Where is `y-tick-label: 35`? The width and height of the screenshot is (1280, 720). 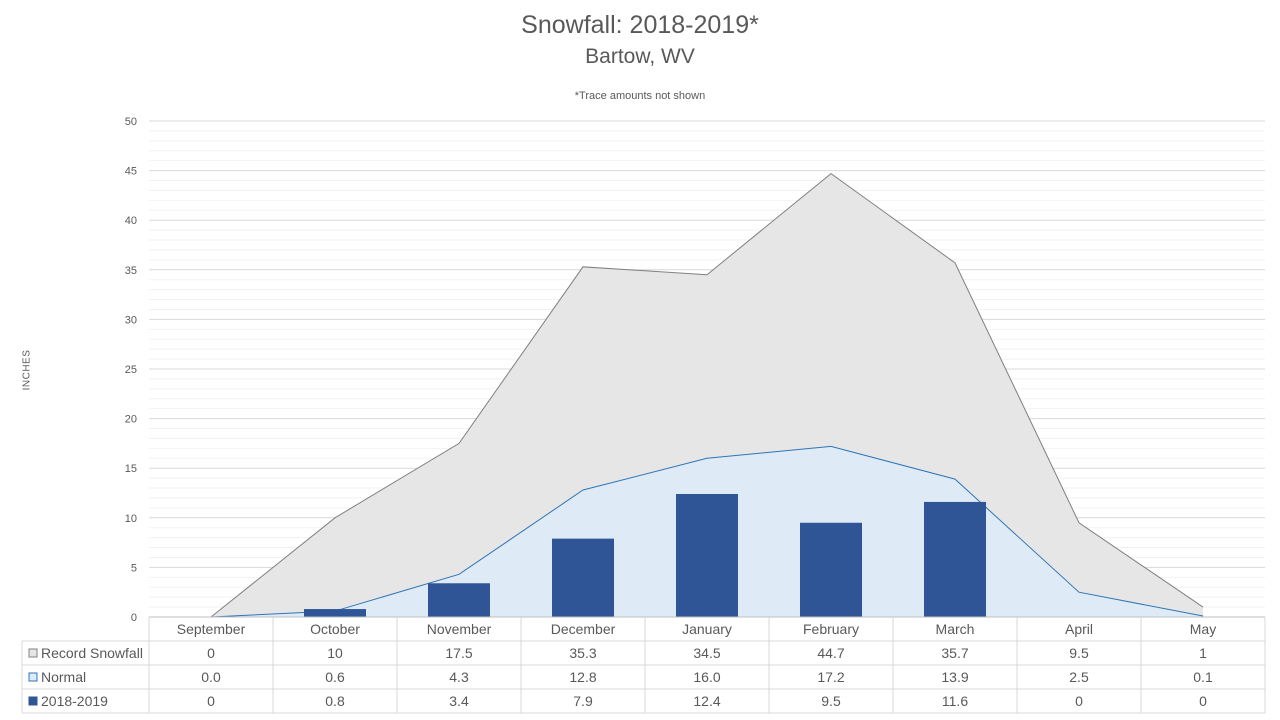 y-tick-label: 35 is located at coordinates (131, 271).